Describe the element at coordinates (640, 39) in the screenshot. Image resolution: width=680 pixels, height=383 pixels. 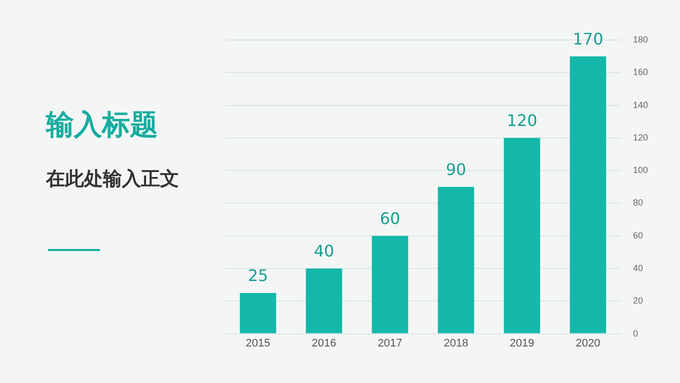
I see `y-tick-label: 180` at that location.